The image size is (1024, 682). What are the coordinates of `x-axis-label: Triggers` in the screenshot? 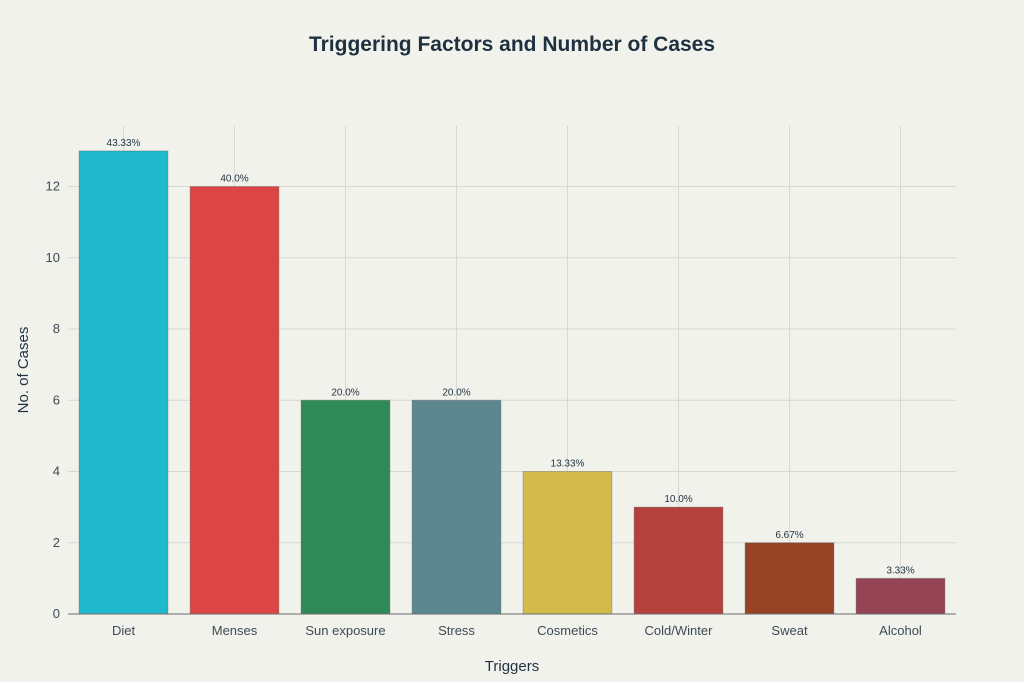 It's located at (512, 666).